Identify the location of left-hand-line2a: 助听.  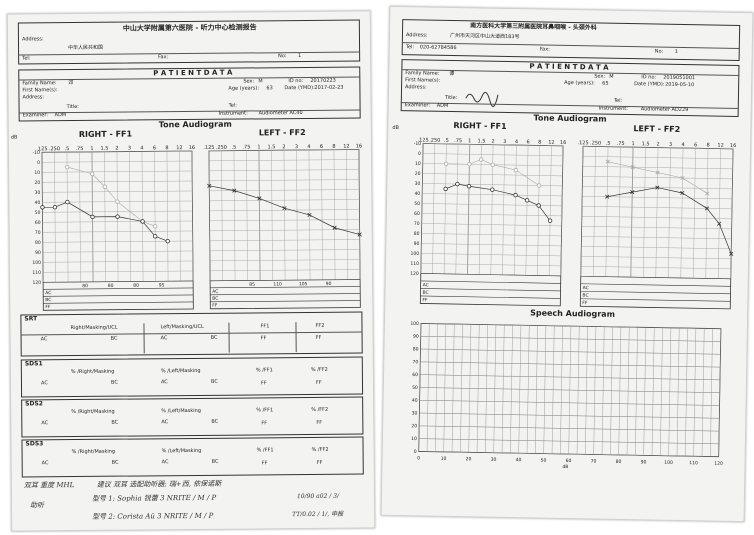
(37, 505).